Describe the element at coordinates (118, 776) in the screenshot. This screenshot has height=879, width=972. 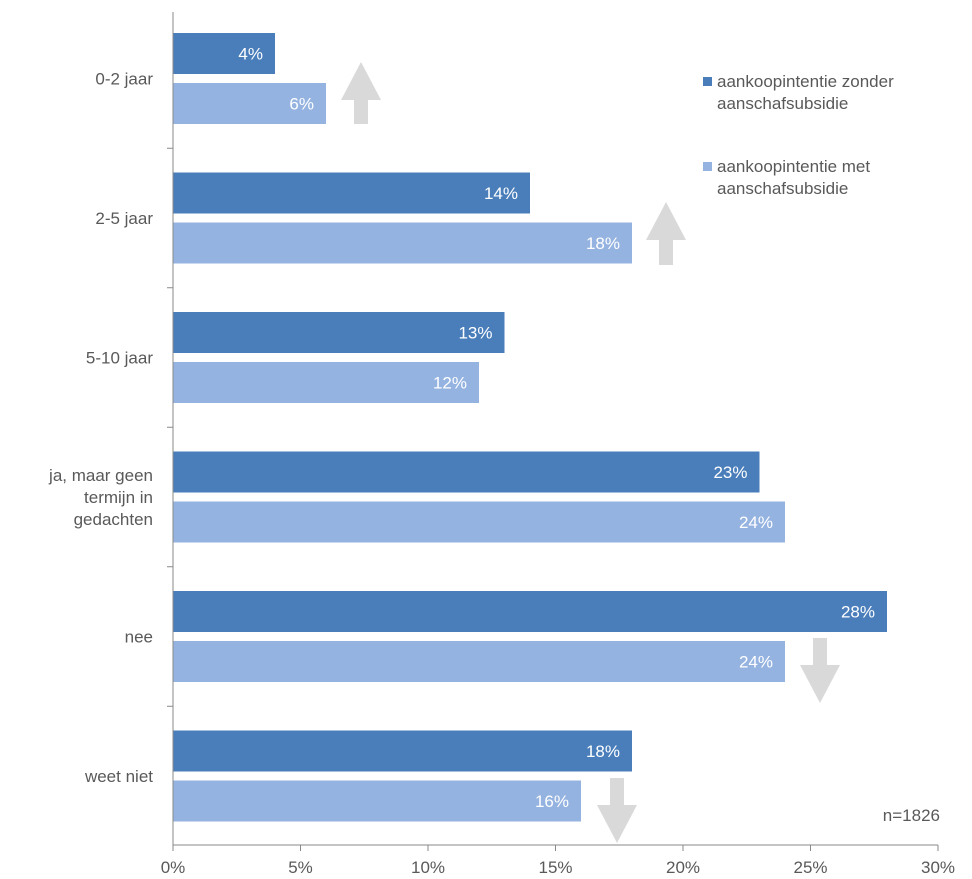
I see `category-label: weet niet` at that location.